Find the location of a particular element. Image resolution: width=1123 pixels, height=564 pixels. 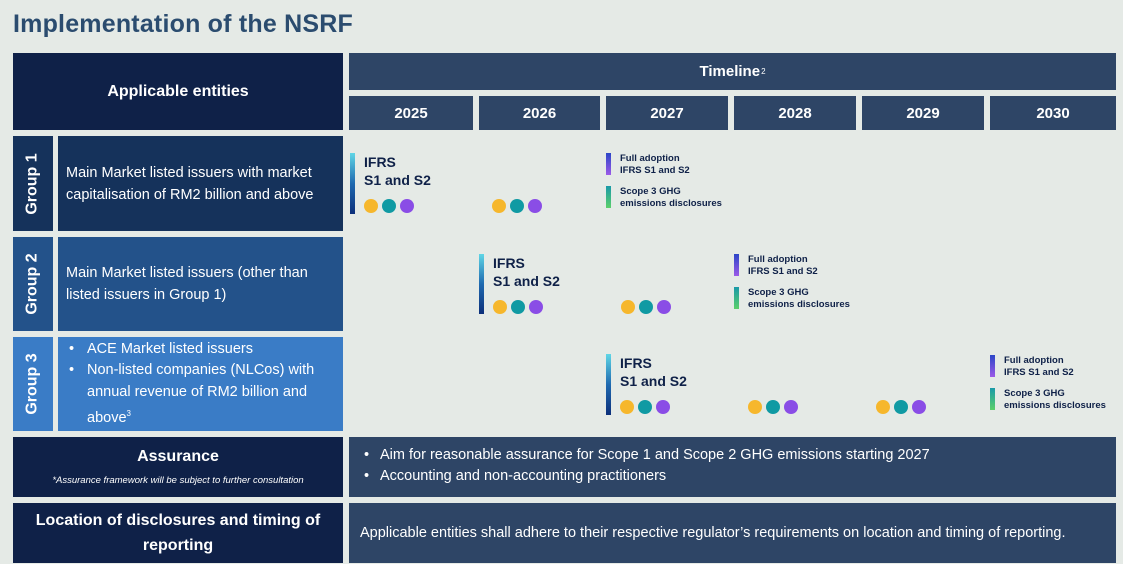

status-dots-g3-2028 is located at coordinates (773, 407).